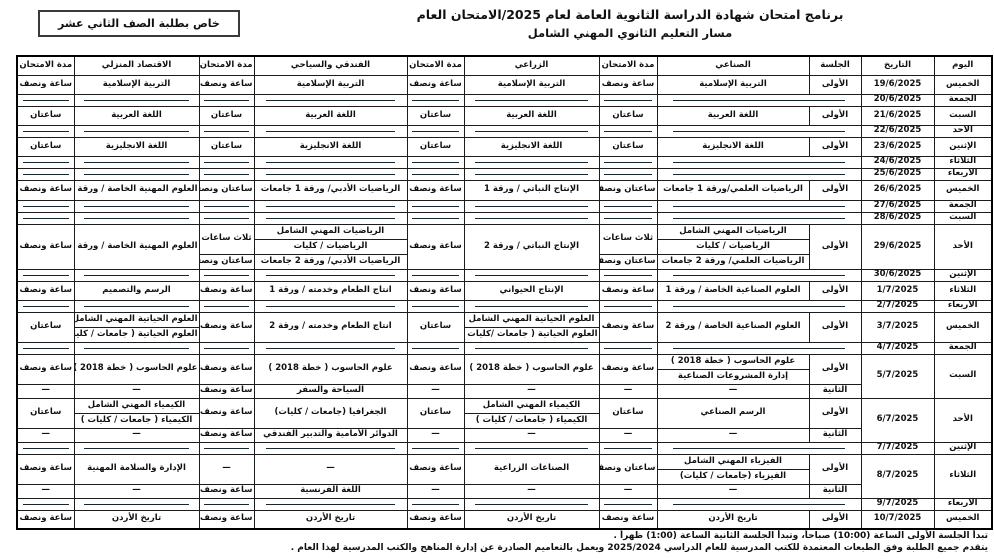  What do you see at coordinates (531, 146) in the screenshot?
I see `table-cell: اللغة الانجليزية` at bounding box center [531, 146].